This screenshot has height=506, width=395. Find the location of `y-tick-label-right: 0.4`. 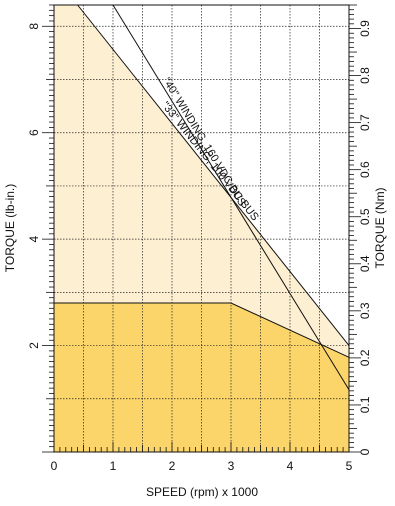

y-tick-label-right: 0.4 is located at coordinates (365, 263).